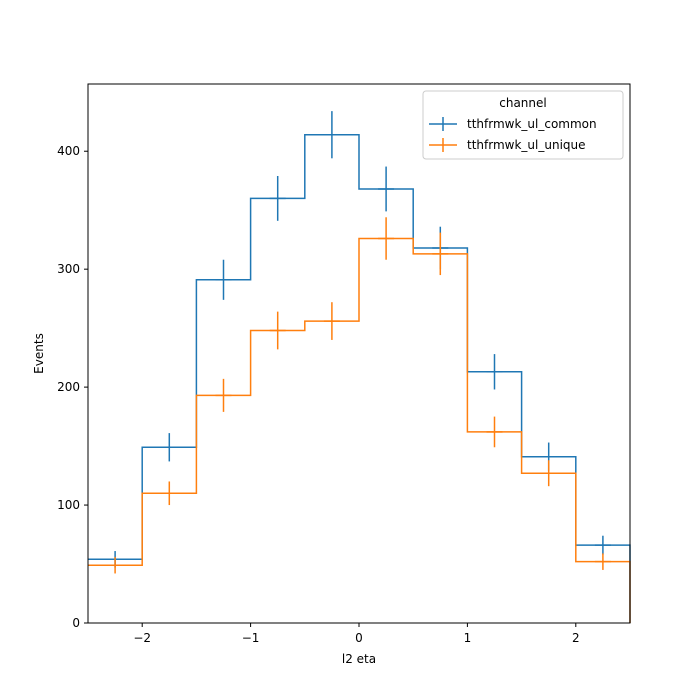 The image size is (700, 700). I want to click on x-tick-label: 1, so click(468, 638).